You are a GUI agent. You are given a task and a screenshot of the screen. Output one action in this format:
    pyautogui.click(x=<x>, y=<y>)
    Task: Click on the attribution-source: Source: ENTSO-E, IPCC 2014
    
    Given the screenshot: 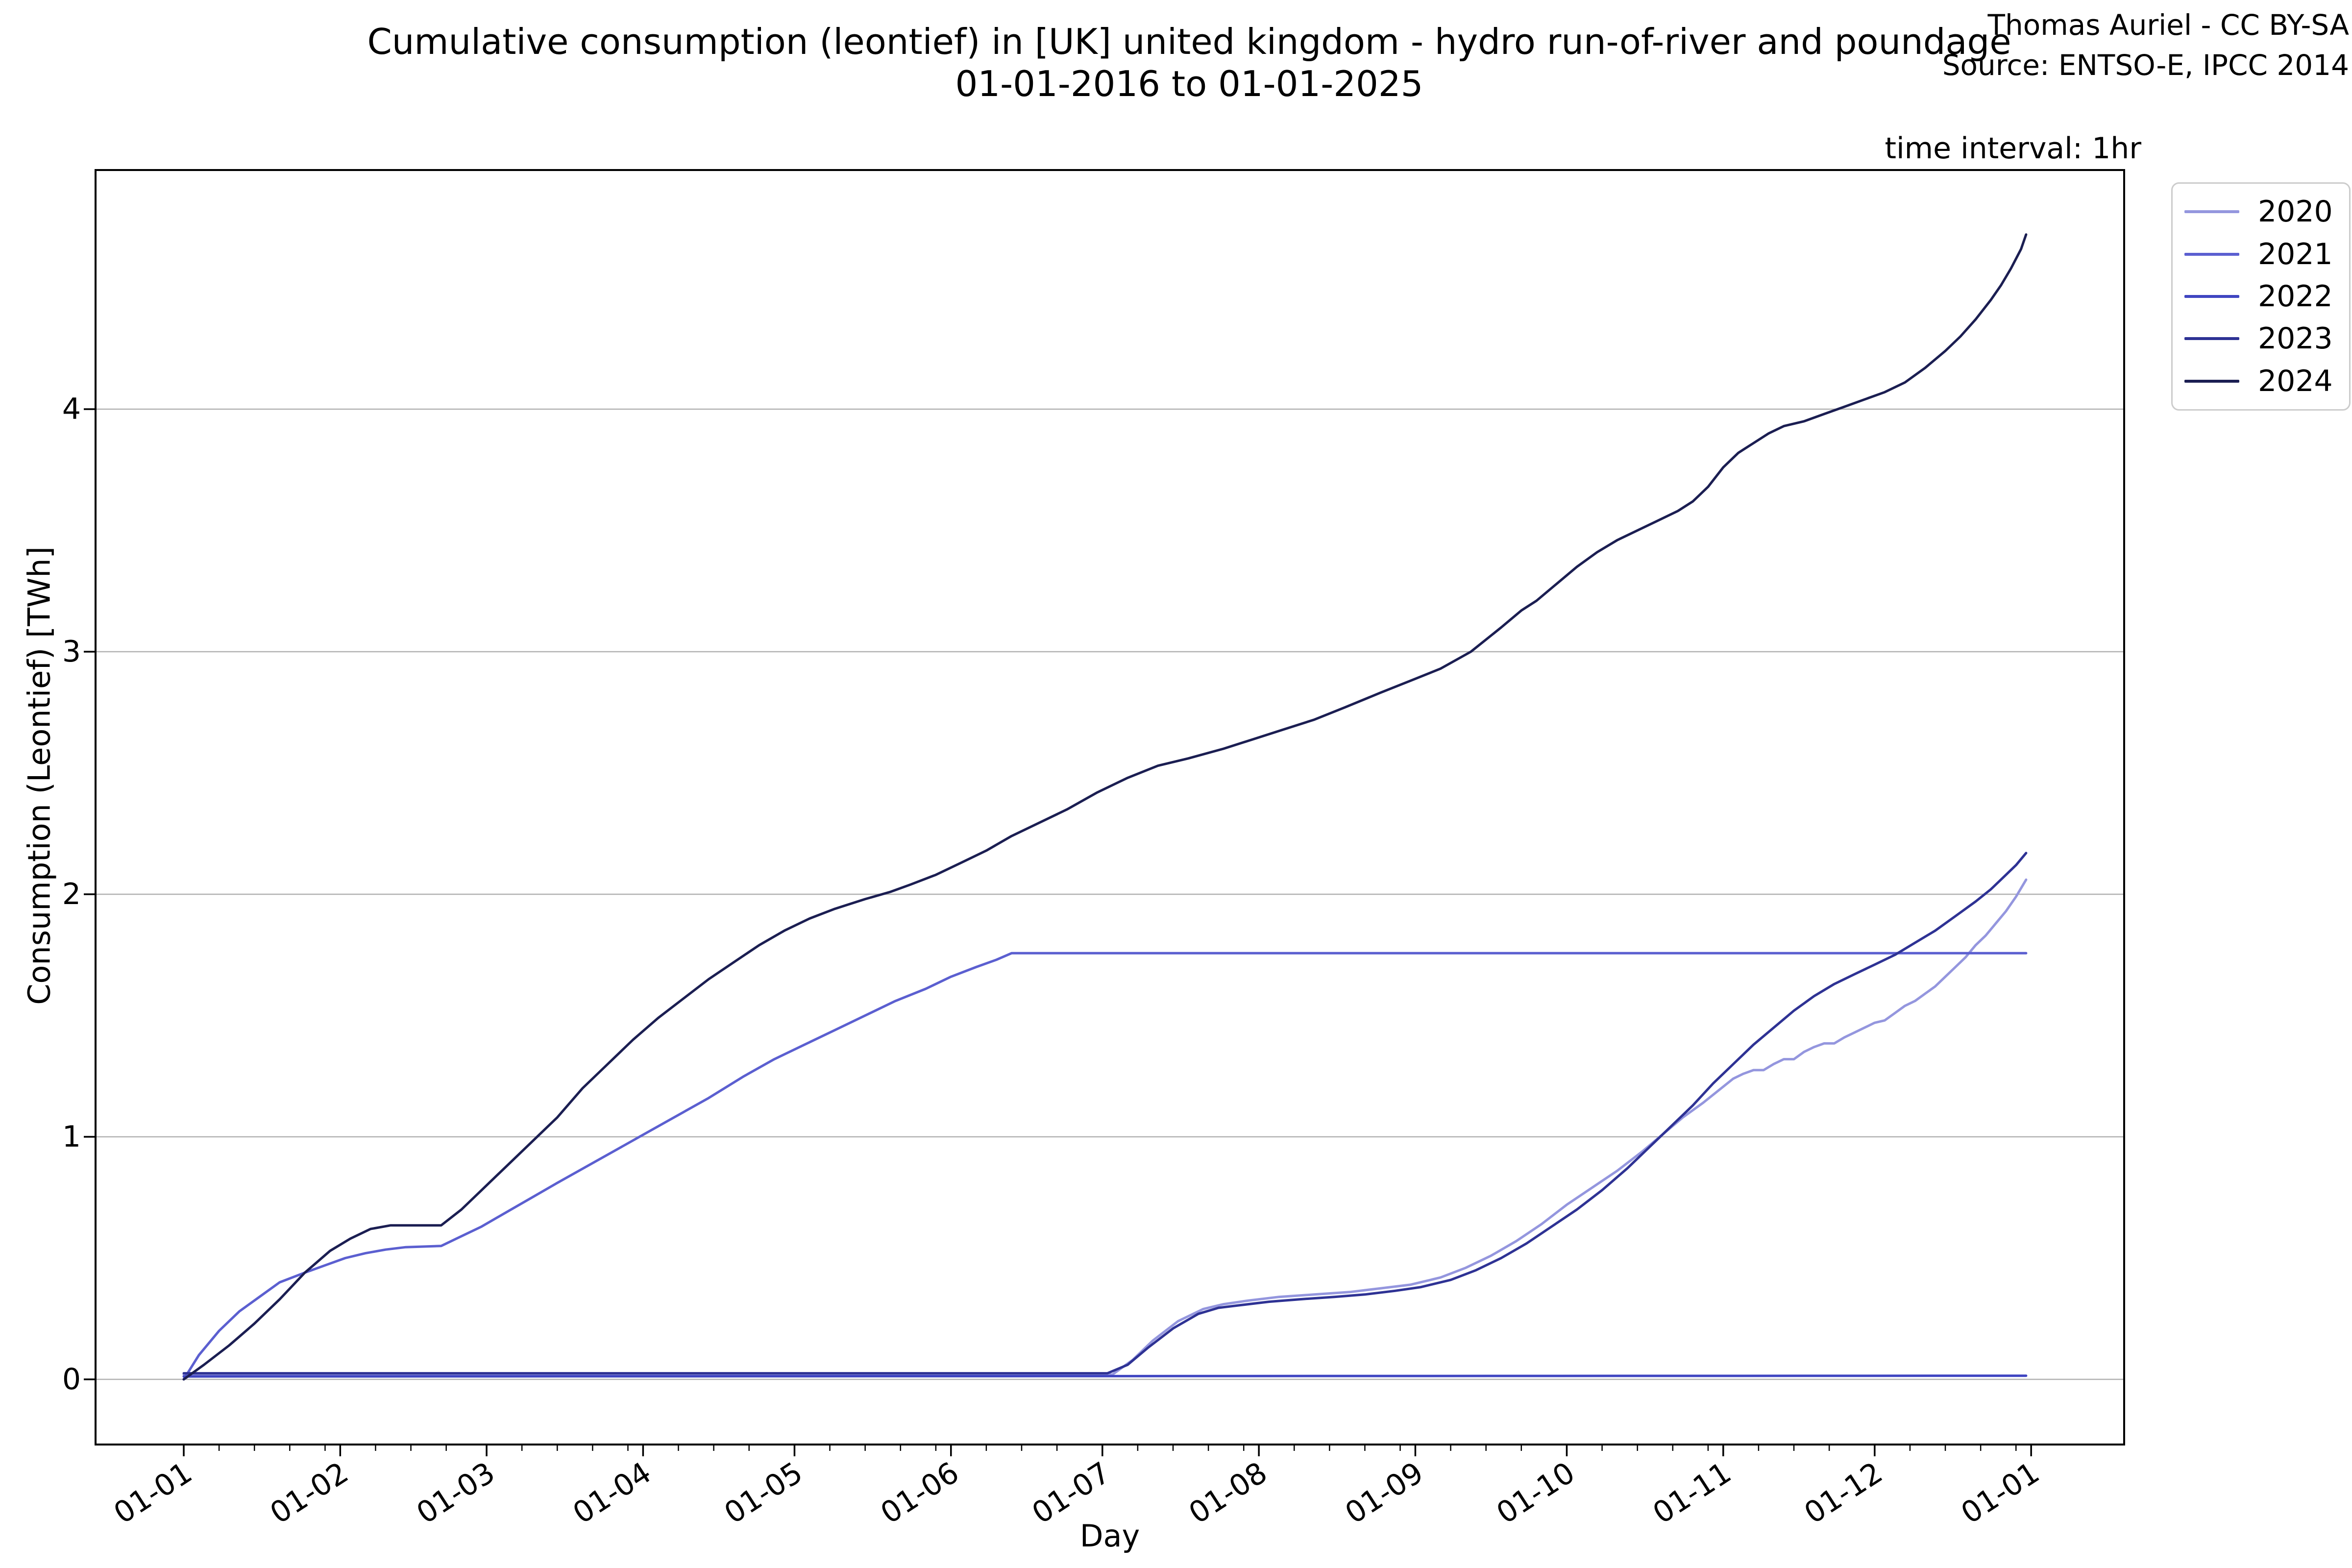 What is the action you would take?
    pyautogui.click(x=2145, y=65)
    